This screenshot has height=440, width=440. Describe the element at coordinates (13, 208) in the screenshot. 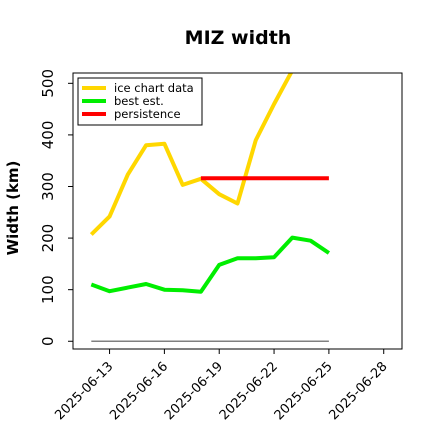

I see `y-axis-label: Width (km)` at that location.